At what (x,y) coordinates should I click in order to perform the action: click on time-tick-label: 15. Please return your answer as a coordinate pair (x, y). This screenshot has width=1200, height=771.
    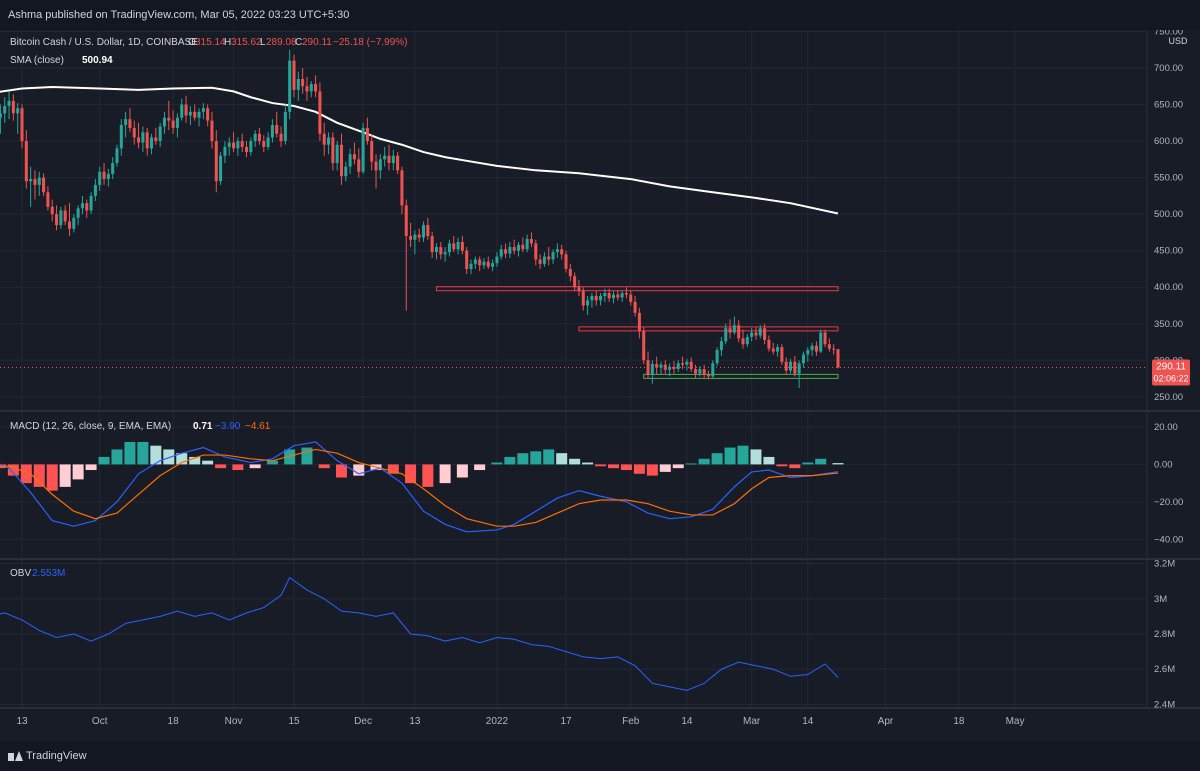
    Looking at the image, I should click on (294, 721).